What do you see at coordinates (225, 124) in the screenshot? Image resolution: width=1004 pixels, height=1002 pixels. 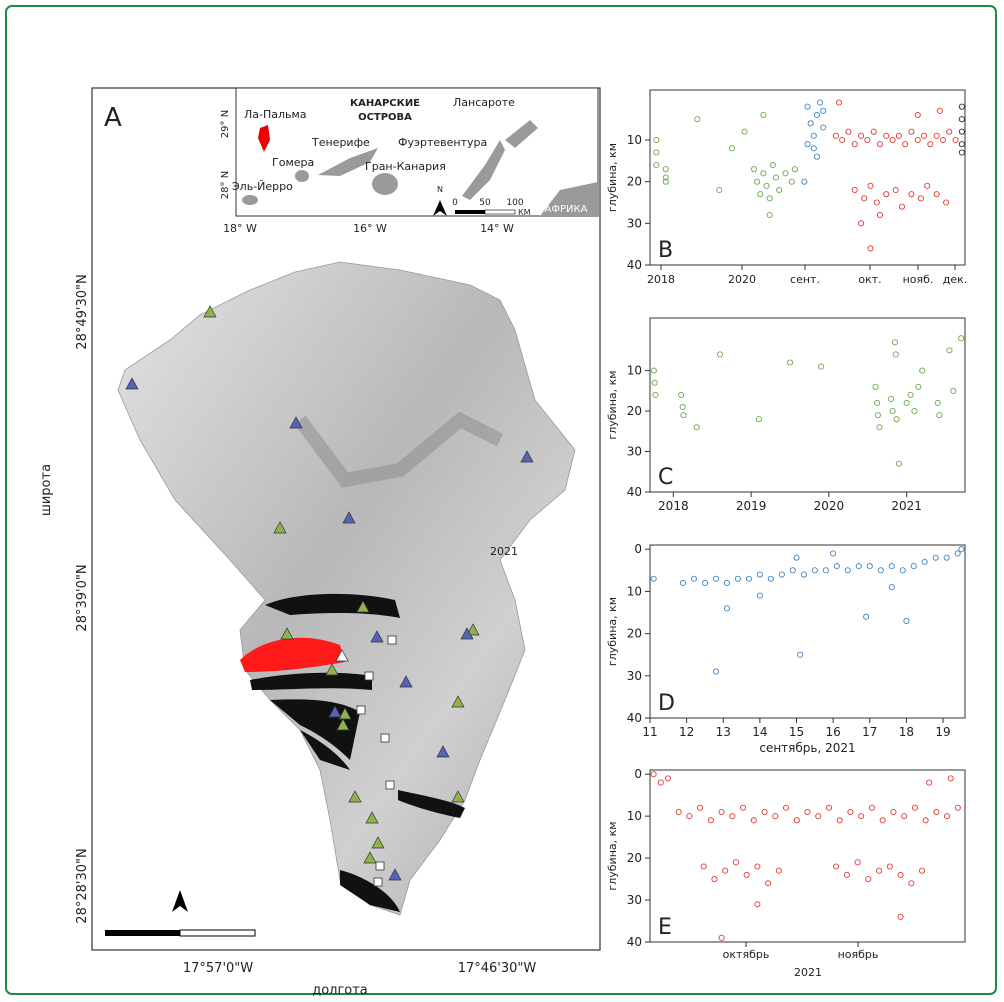 I see `inset-lat: 29° N` at bounding box center [225, 124].